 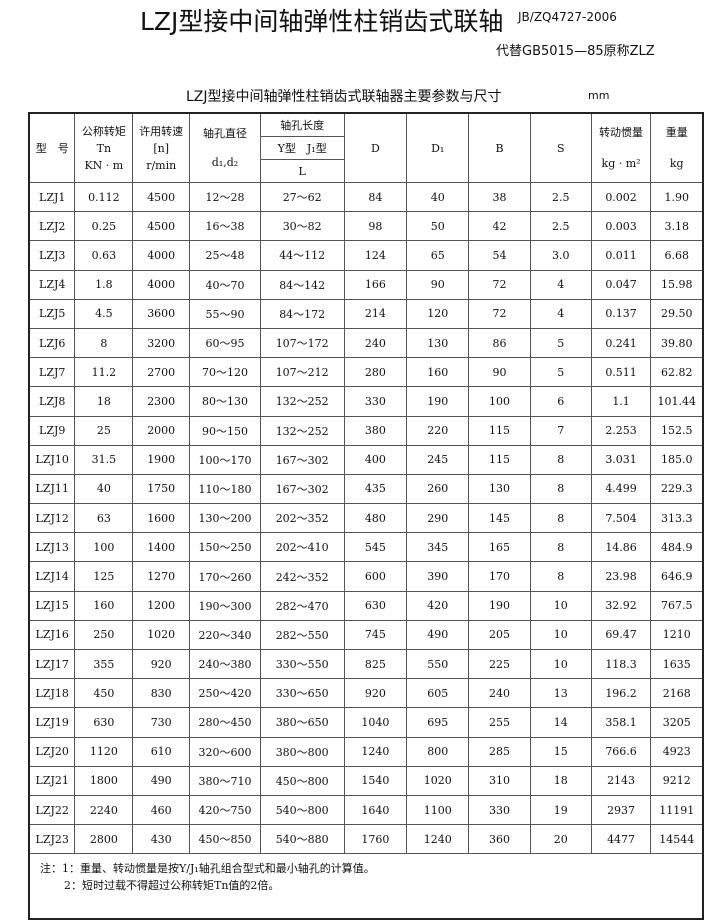 What do you see at coordinates (104, 226) in the screenshot?
I see `cell-torque: 0.25` at bounding box center [104, 226].